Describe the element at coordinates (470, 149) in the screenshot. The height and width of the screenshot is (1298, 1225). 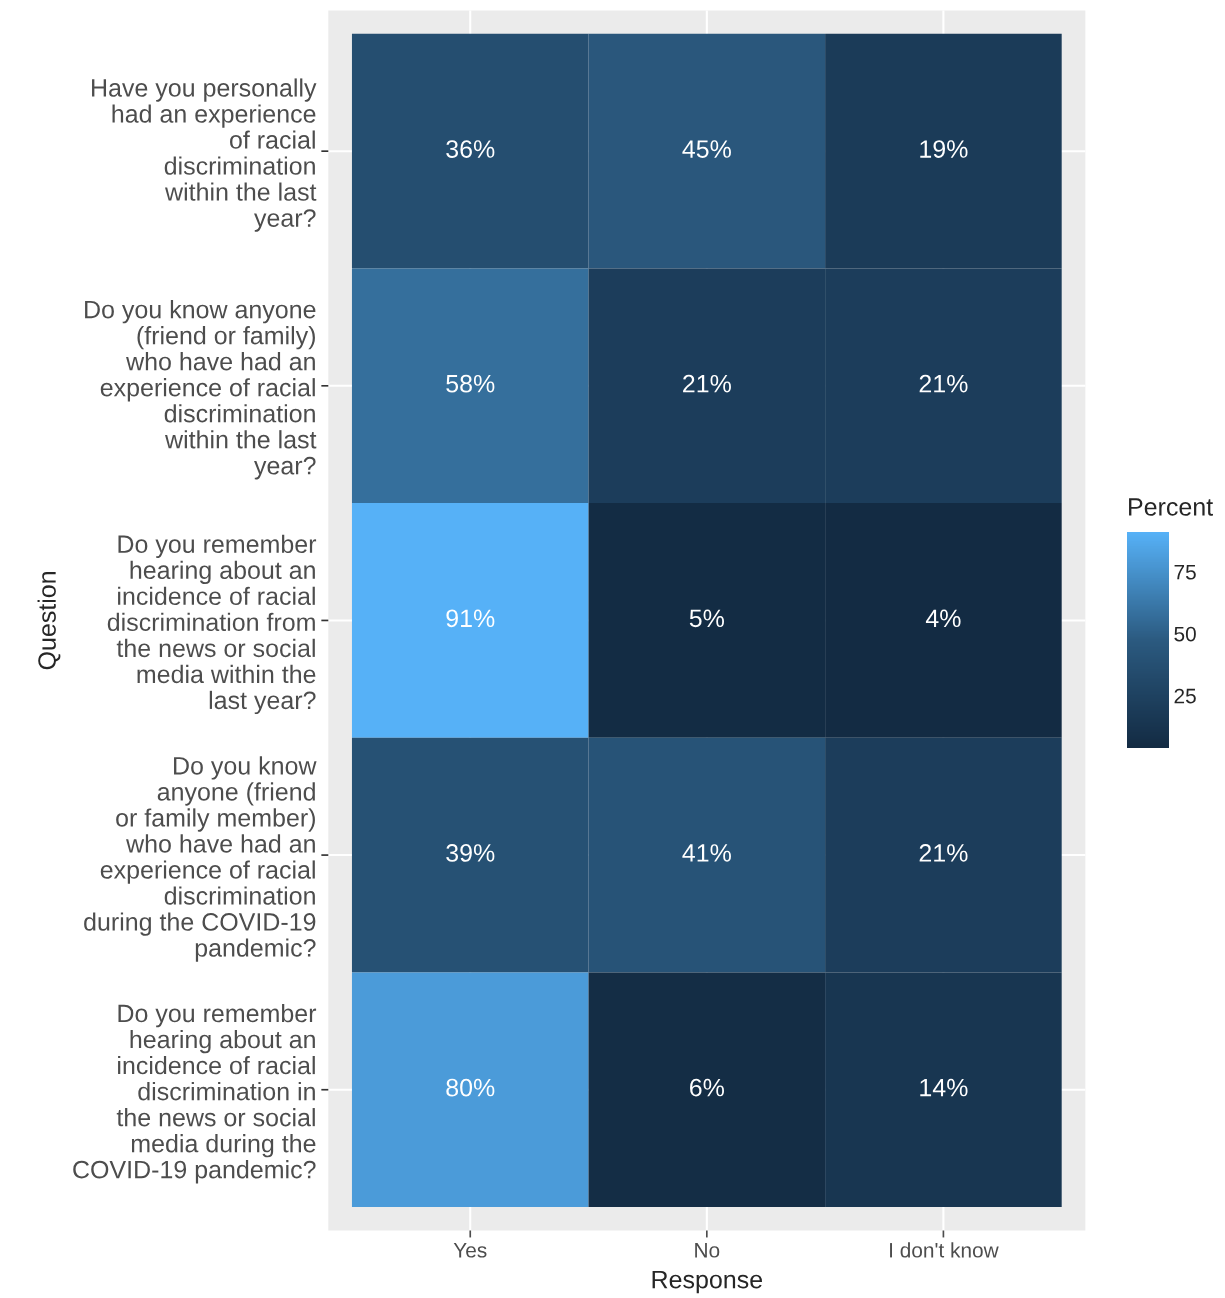
I see `data-label: 36%` at that location.